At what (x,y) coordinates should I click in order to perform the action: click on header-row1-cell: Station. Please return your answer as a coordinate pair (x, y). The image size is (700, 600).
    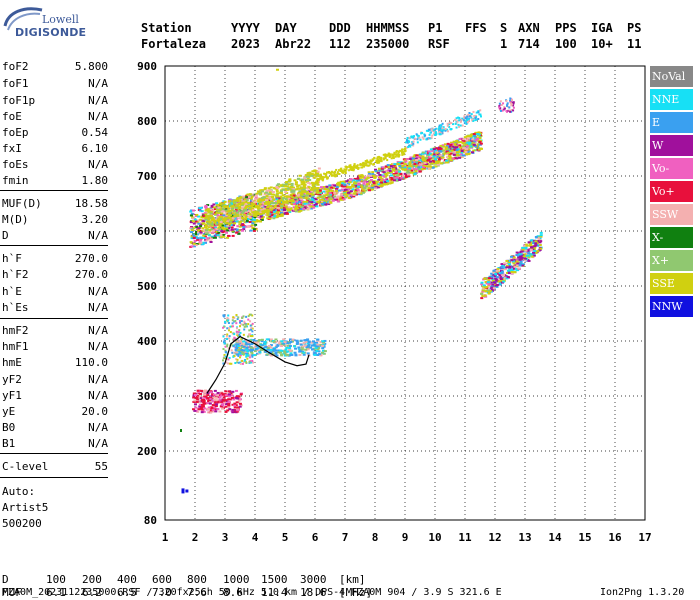
    Looking at the image, I should click on (166, 28).